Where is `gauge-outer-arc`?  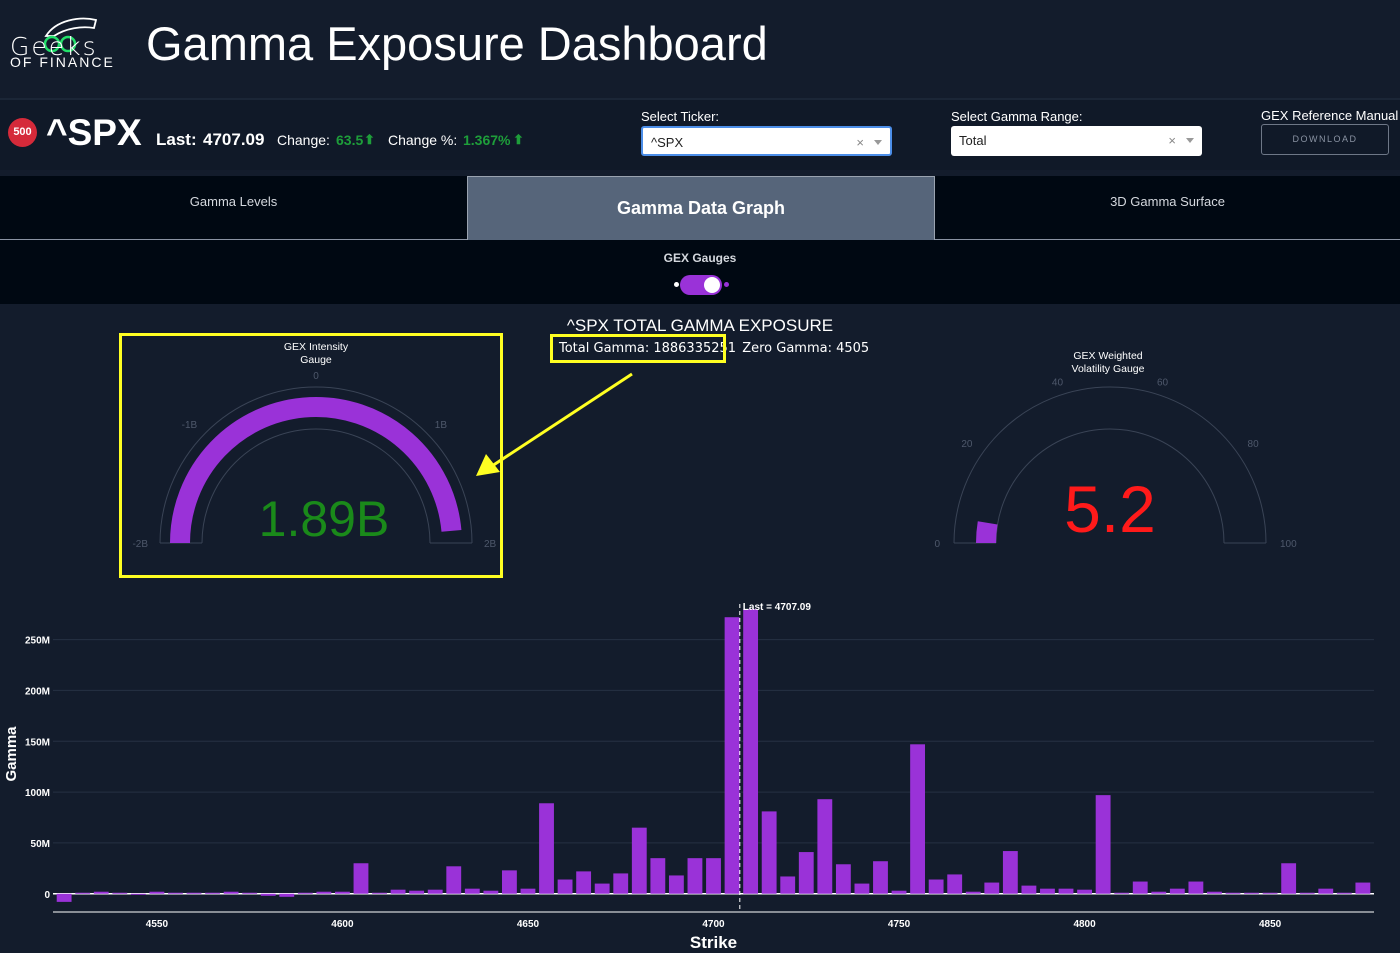
gauge-outer-arc is located at coordinates (316, 465).